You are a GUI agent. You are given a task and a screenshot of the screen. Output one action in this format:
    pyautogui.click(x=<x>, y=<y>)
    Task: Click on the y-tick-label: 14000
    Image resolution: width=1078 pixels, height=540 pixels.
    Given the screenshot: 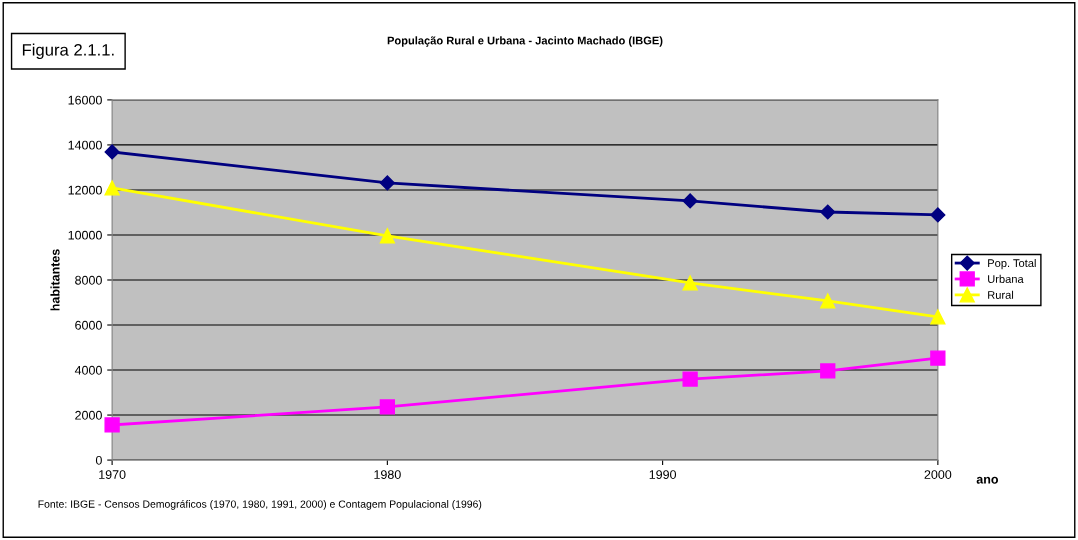 What is the action you would take?
    pyautogui.click(x=85, y=145)
    